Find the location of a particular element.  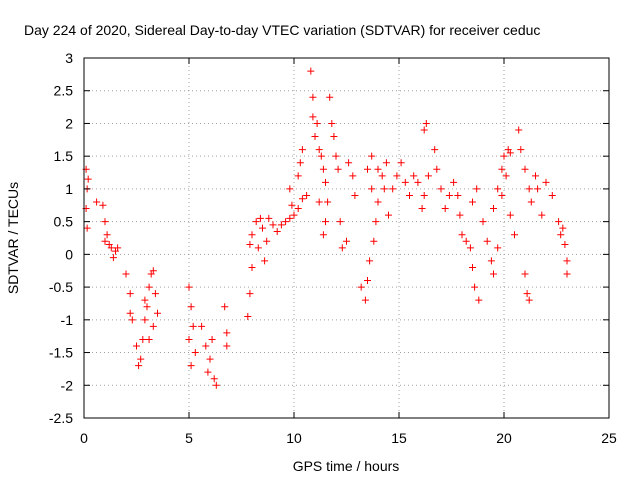

y-tick-label: 3 is located at coordinates (69, 58).